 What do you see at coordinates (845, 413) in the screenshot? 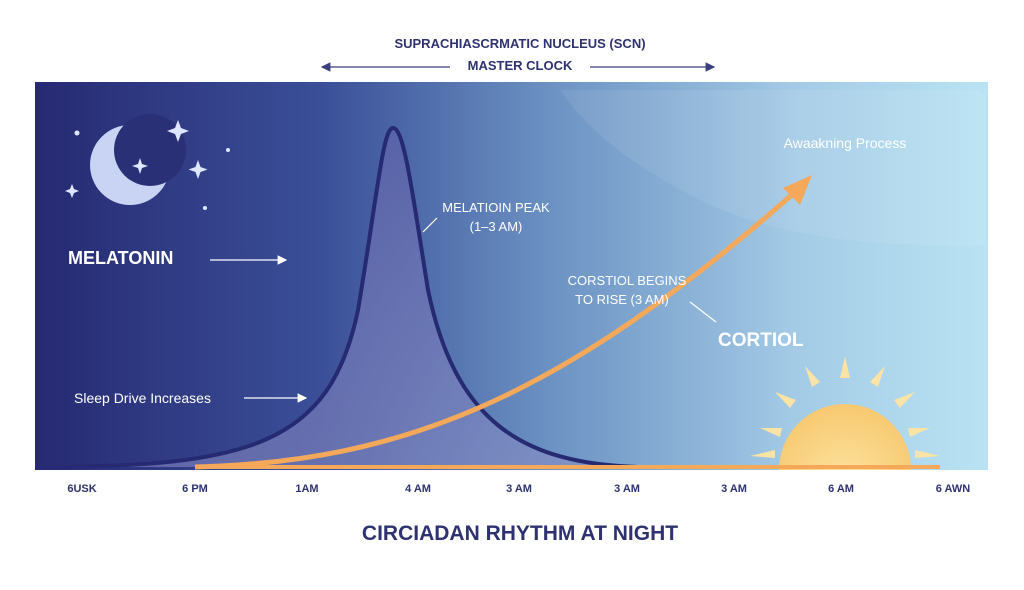
I see `sun` at bounding box center [845, 413].